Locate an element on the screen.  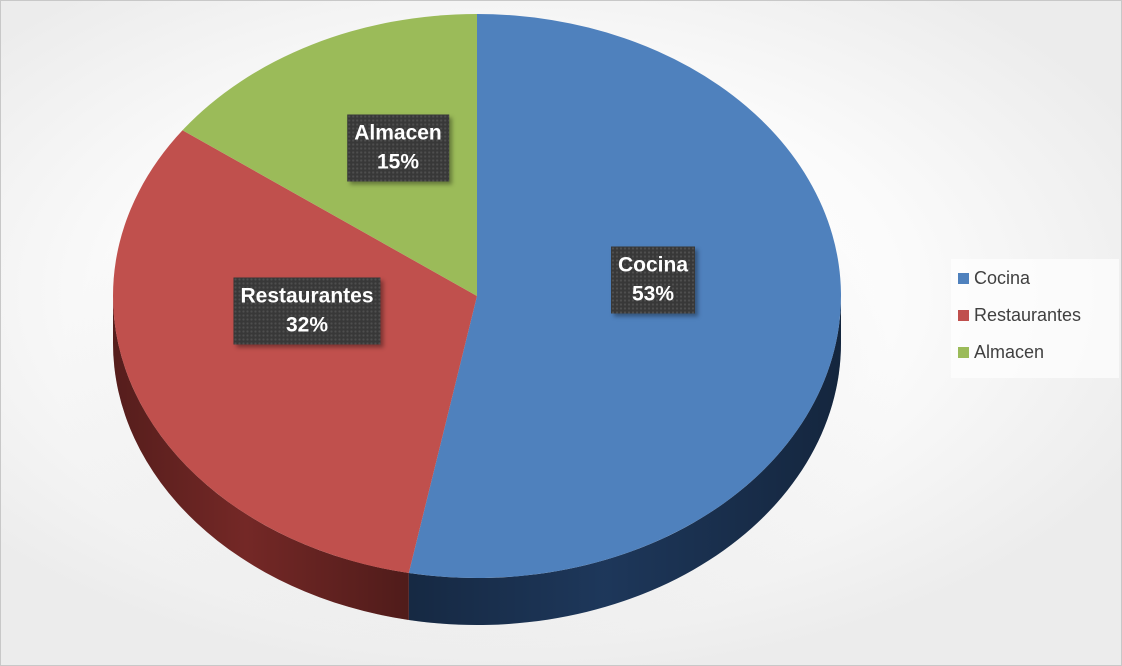
legend: Cocina Restaurantes Almacen is located at coordinates (1035, 318).